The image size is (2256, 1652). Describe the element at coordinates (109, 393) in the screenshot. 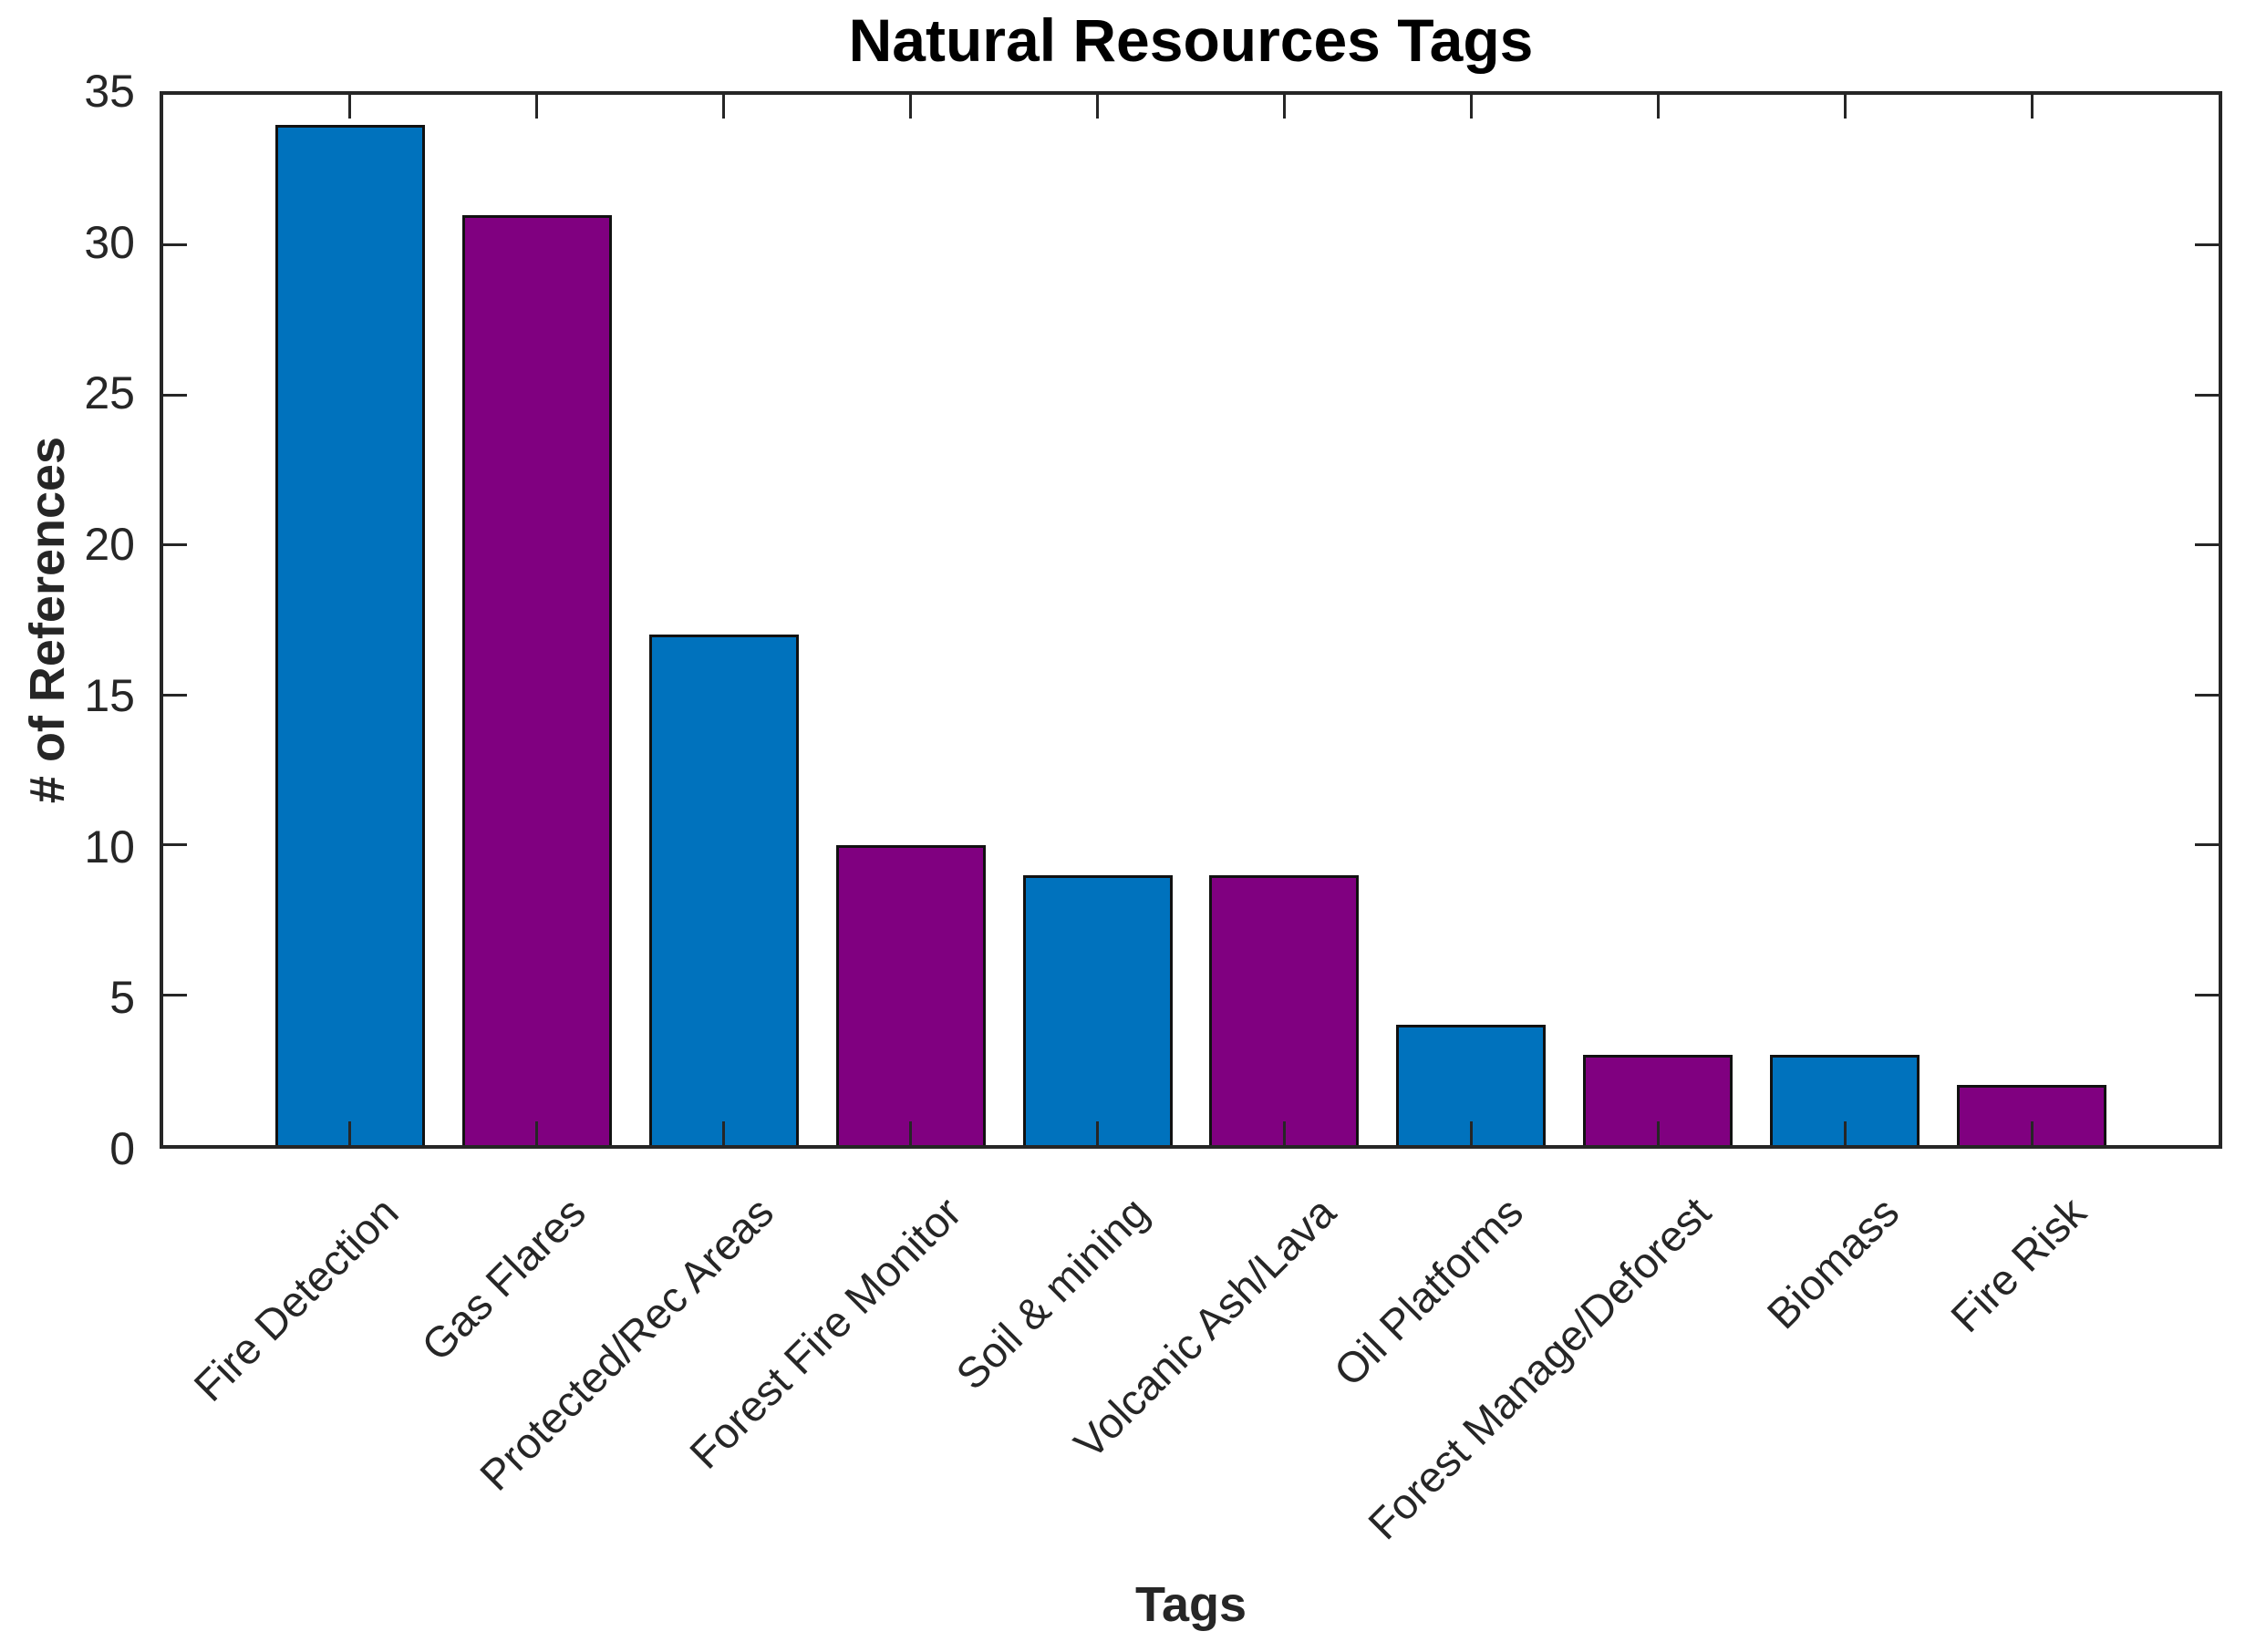

I see `y-tick-label-25: 25` at that location.